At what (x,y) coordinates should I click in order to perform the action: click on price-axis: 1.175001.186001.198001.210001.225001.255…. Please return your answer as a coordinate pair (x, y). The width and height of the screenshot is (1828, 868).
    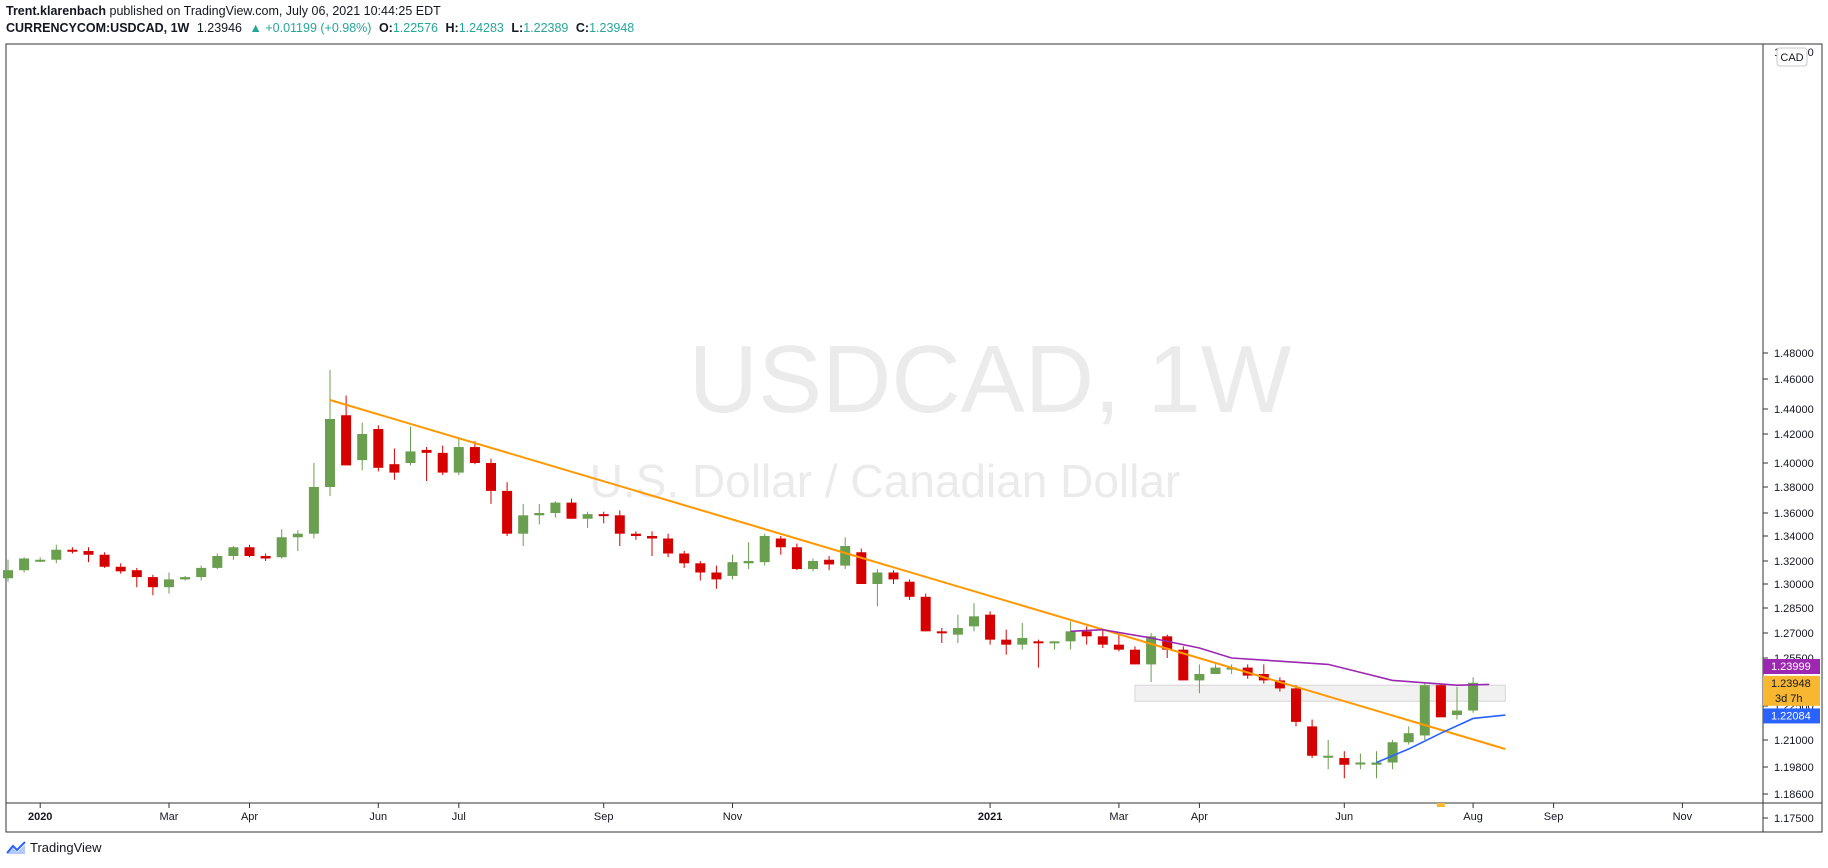
    Looking at the image, I should click on (1788, 436).